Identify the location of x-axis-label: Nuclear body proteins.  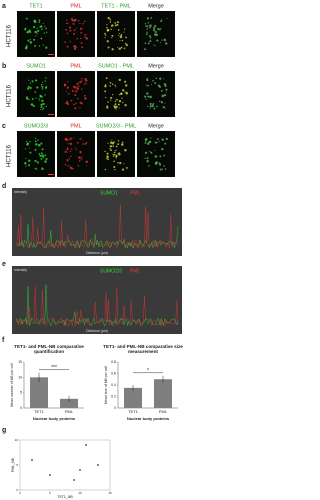
(54, 418).